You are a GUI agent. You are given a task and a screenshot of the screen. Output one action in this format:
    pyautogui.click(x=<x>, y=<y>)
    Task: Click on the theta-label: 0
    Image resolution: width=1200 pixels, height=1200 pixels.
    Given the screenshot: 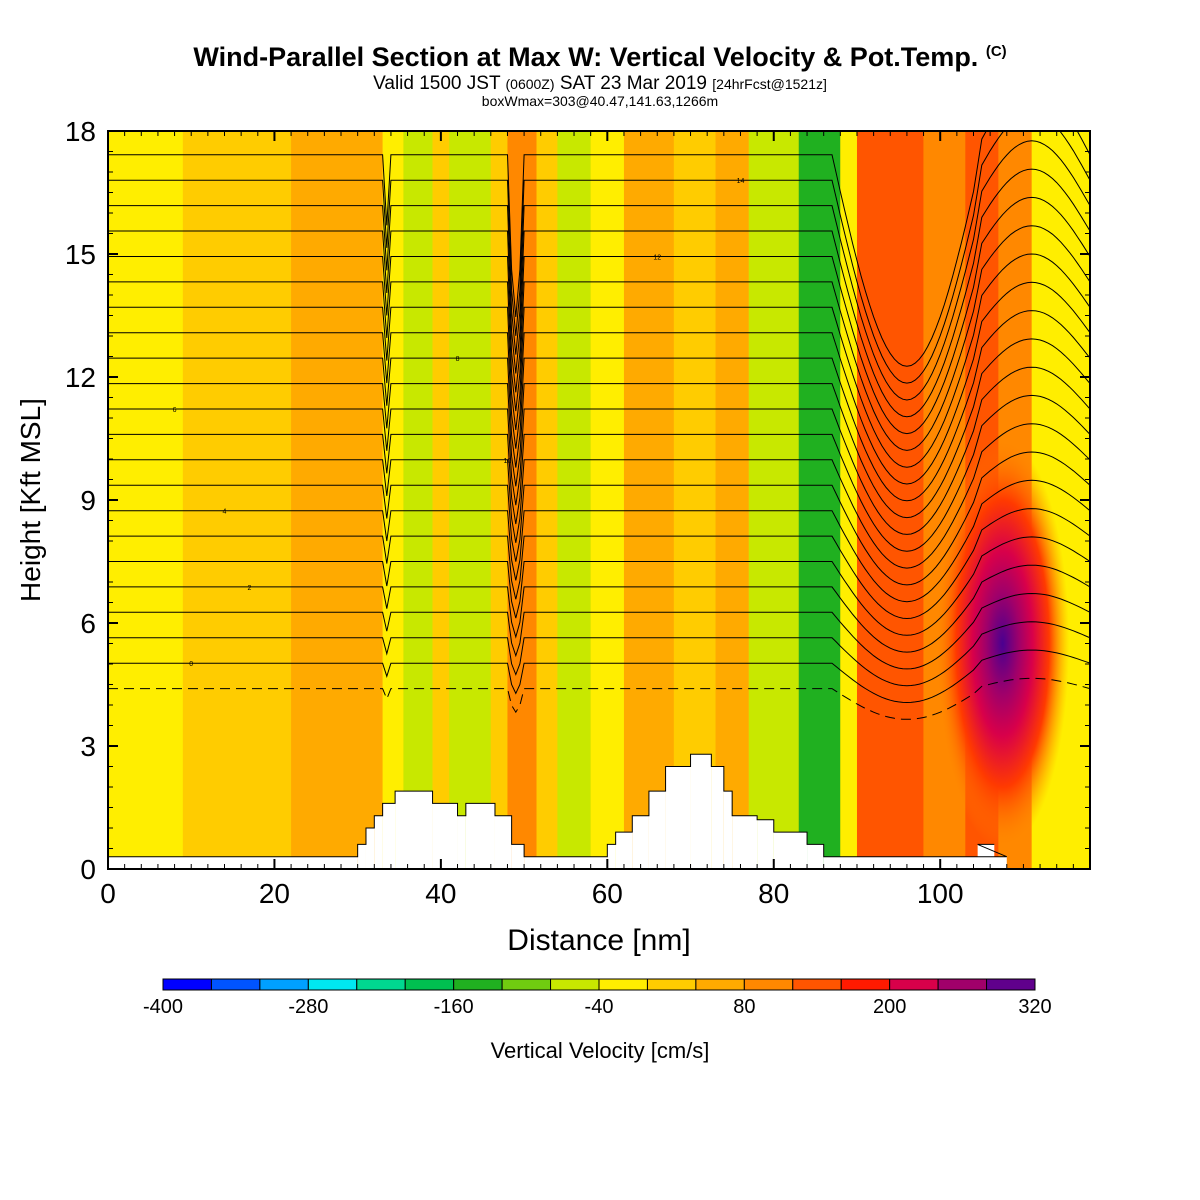 What is the action you would take?
    pyautogui.click(x=191, y=664)
    